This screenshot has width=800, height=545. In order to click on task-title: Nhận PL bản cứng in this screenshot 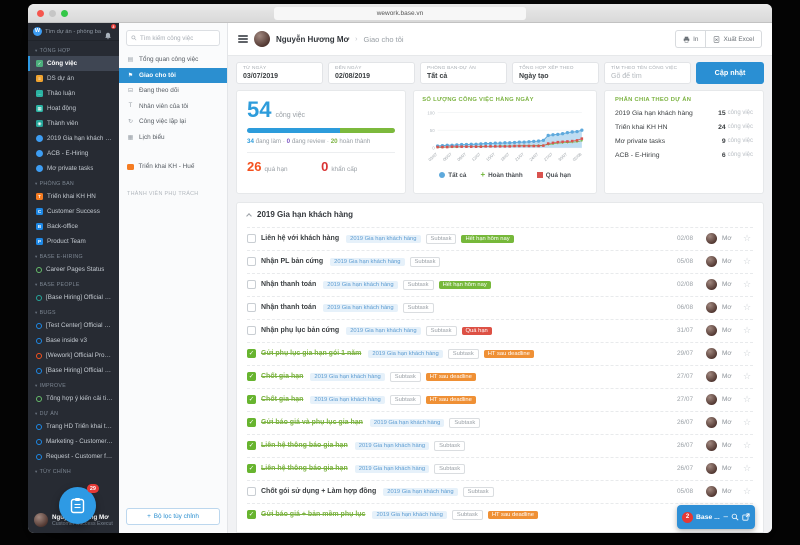, I will do `click(292, 261)`.